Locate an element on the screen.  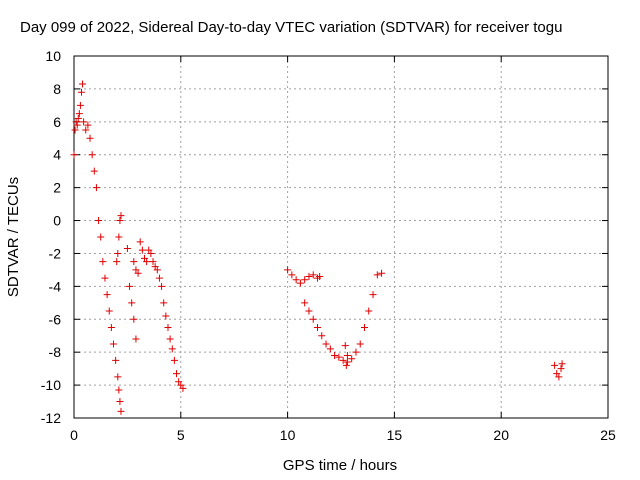
y-tick-label: -10 is located at coordinates (51, 385).